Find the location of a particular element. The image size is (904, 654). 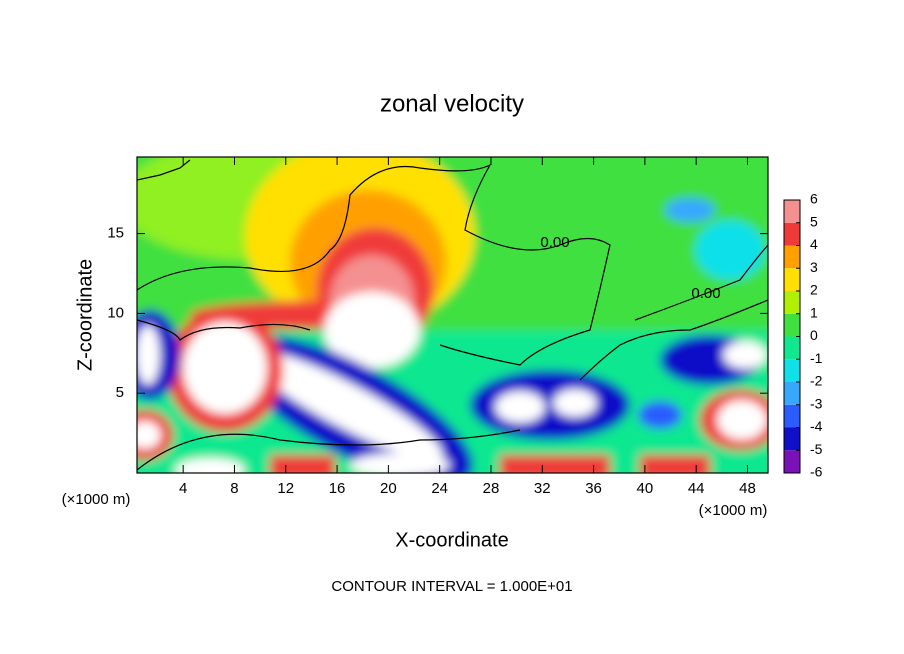

x-tick-label: 8 is located at coordinates (234, 488).